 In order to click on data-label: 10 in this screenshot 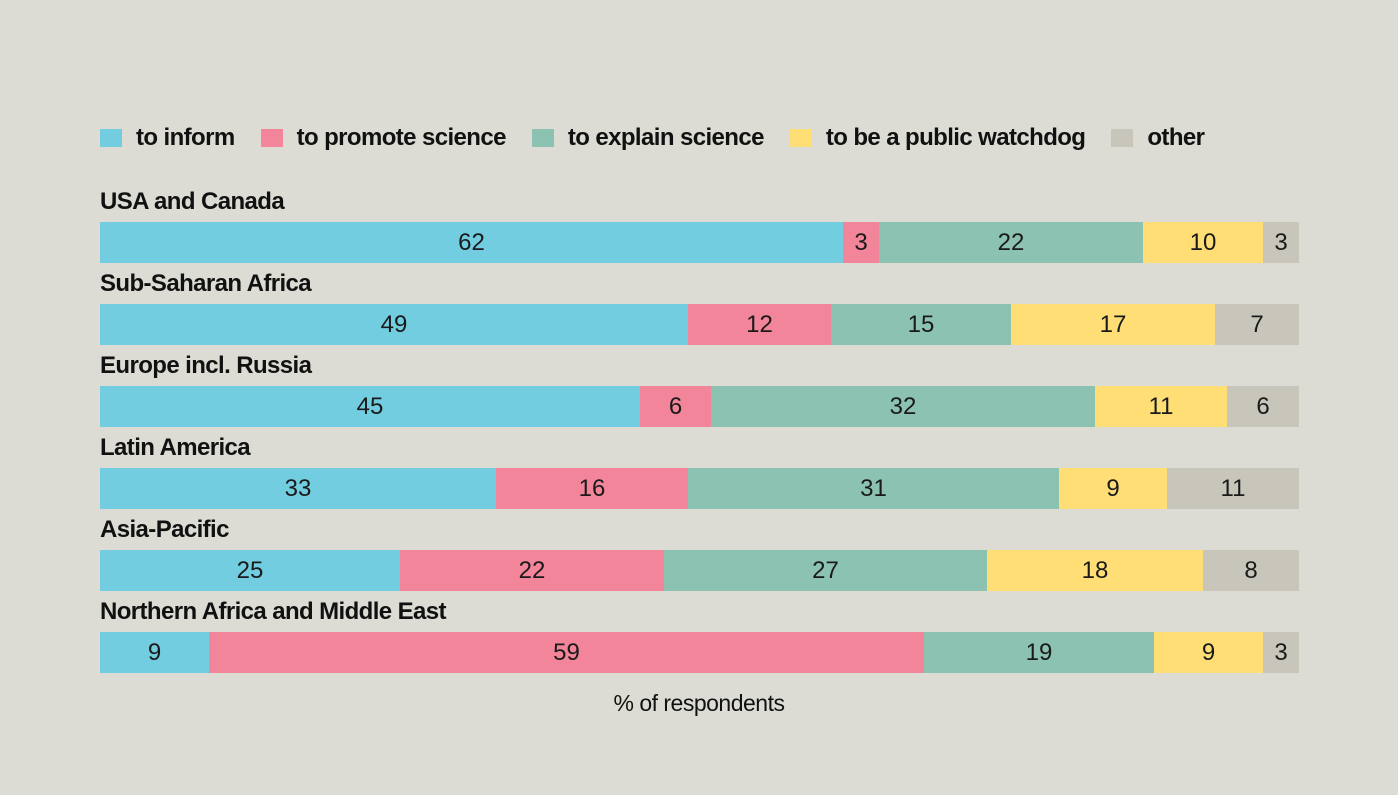, I will do `click(1203, 242)`.